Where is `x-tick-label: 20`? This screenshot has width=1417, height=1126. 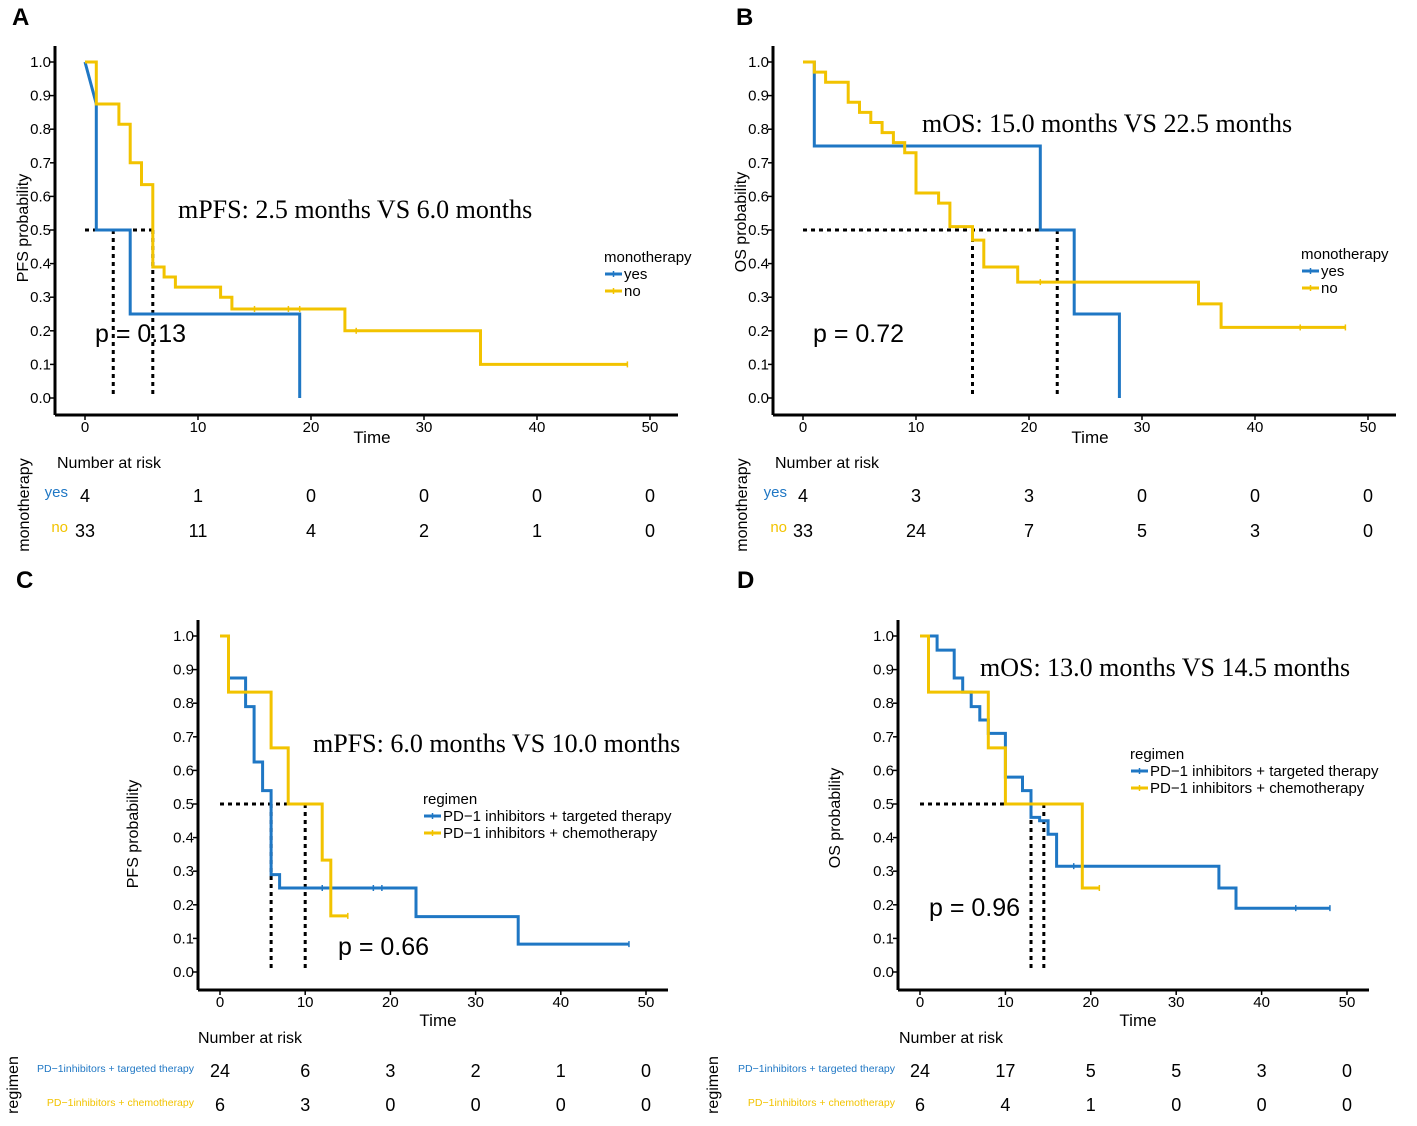 x-tick-label: 20 is located at coordinates (311, 427).